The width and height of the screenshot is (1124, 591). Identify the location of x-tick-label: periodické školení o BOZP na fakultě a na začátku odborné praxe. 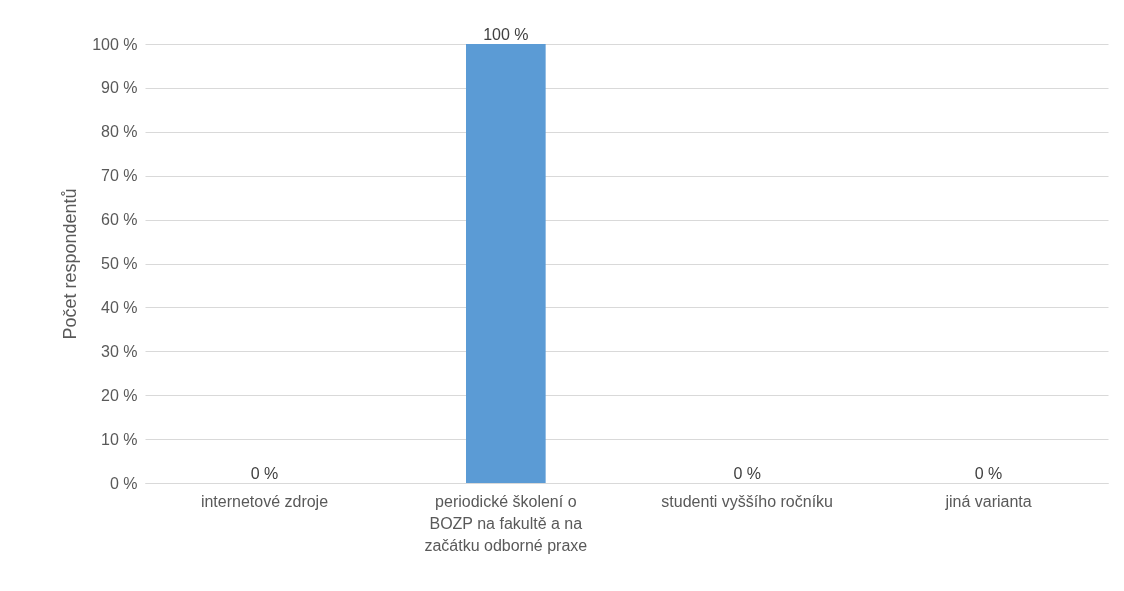
(506, 523).